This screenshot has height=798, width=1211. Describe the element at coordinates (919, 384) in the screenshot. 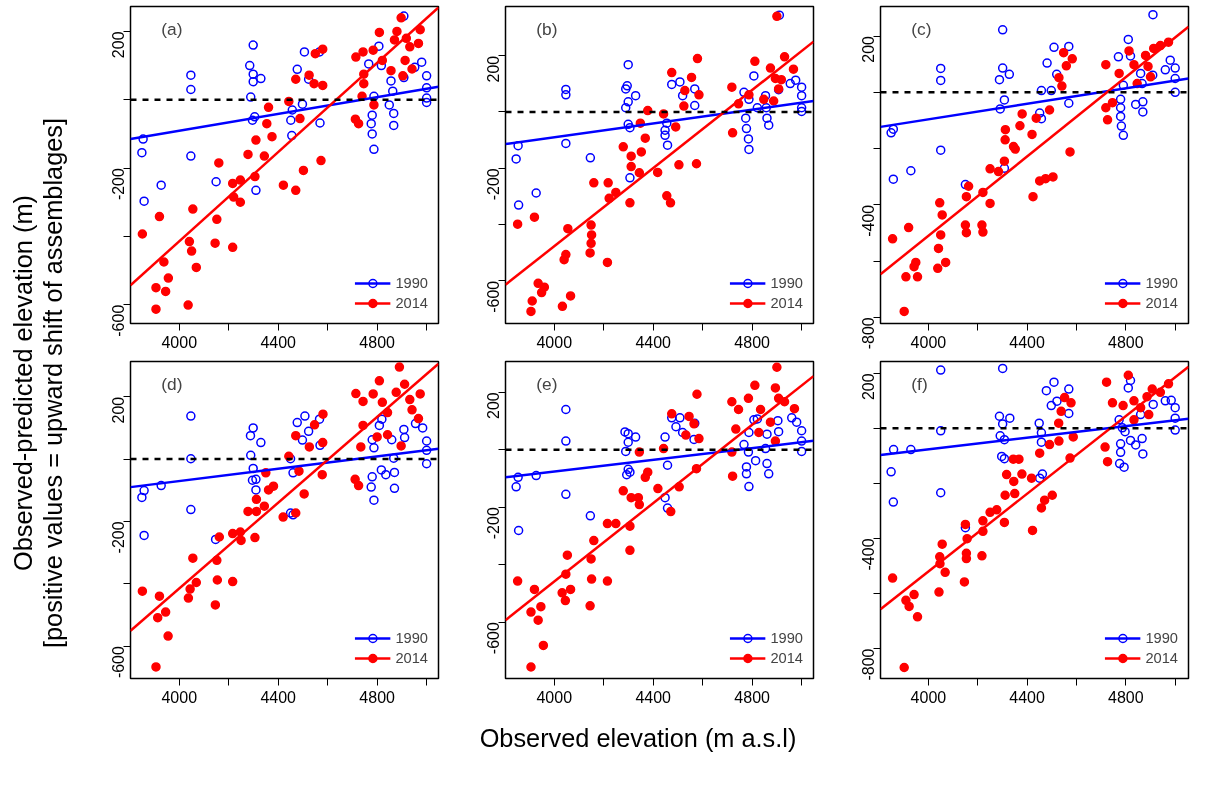

I see `text: (f)` at that location.